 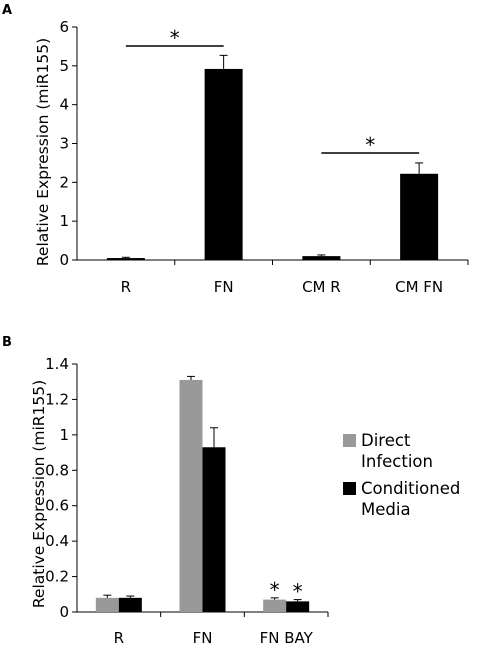 What do you see at coordinates (61, 488) in the screenshot?
I see `panel-b-y-ticks: 0 0.2 0.4 0.6 0.8 1 1.2 1.4` at bounding box center [61, 488].